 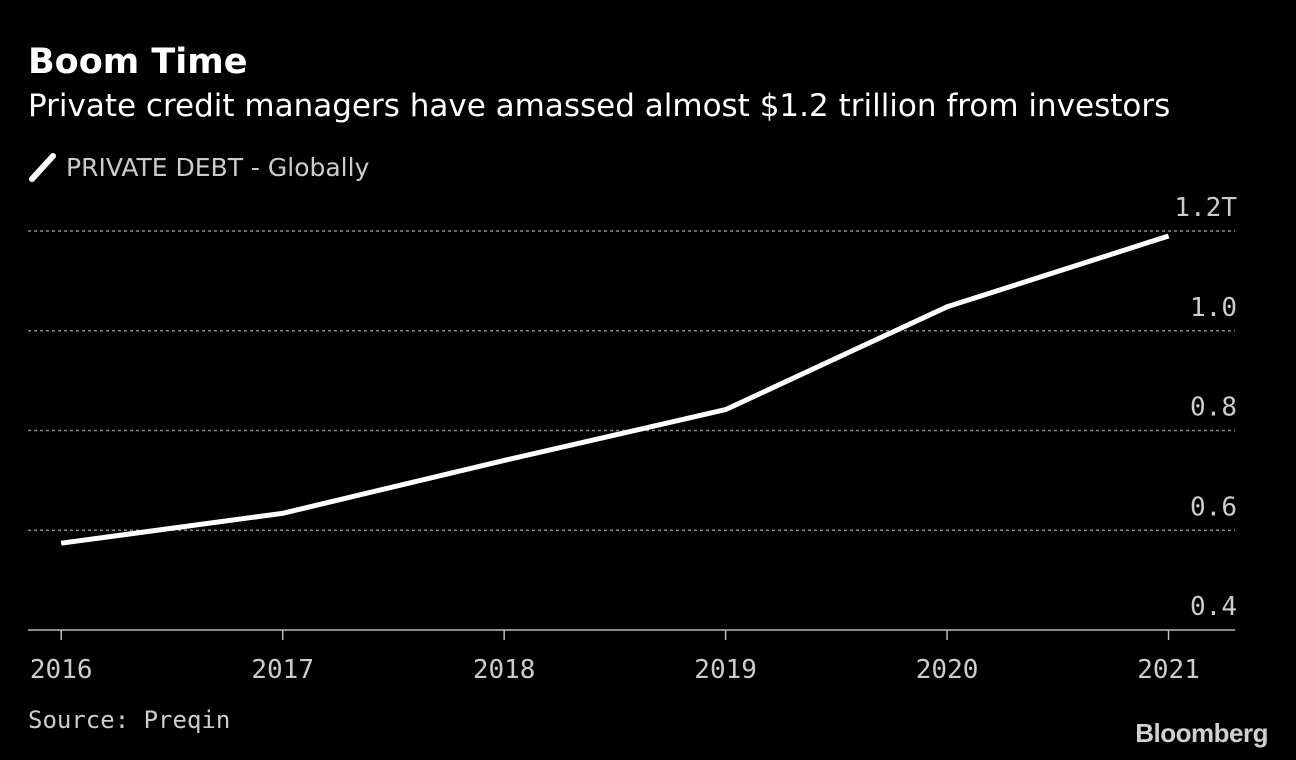 I want to click on y-tick-label: 0.8, so click(x=1213, y=408).